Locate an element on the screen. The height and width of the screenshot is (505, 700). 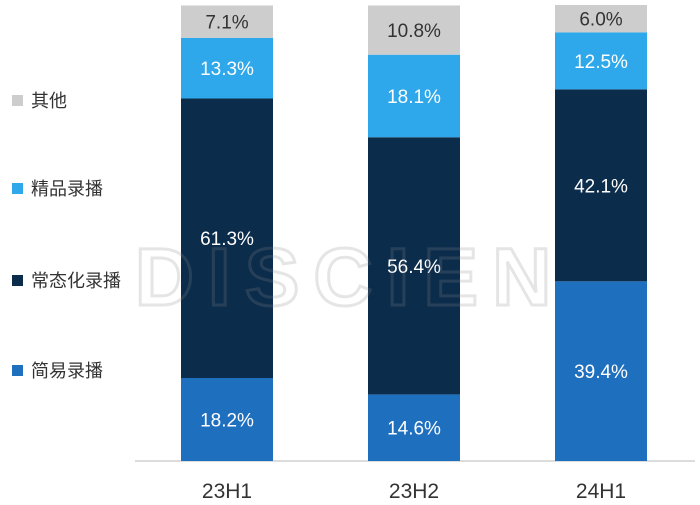
data-label-normalized-recording-24h1: 42.1% is located at coordinates (601, 186).